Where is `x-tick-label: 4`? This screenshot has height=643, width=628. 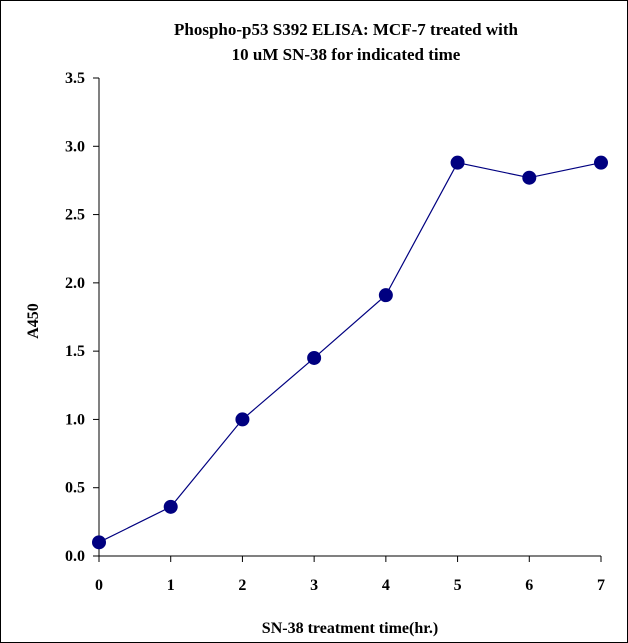
x-tick-label: 4 is located at coordinates (386, 585).